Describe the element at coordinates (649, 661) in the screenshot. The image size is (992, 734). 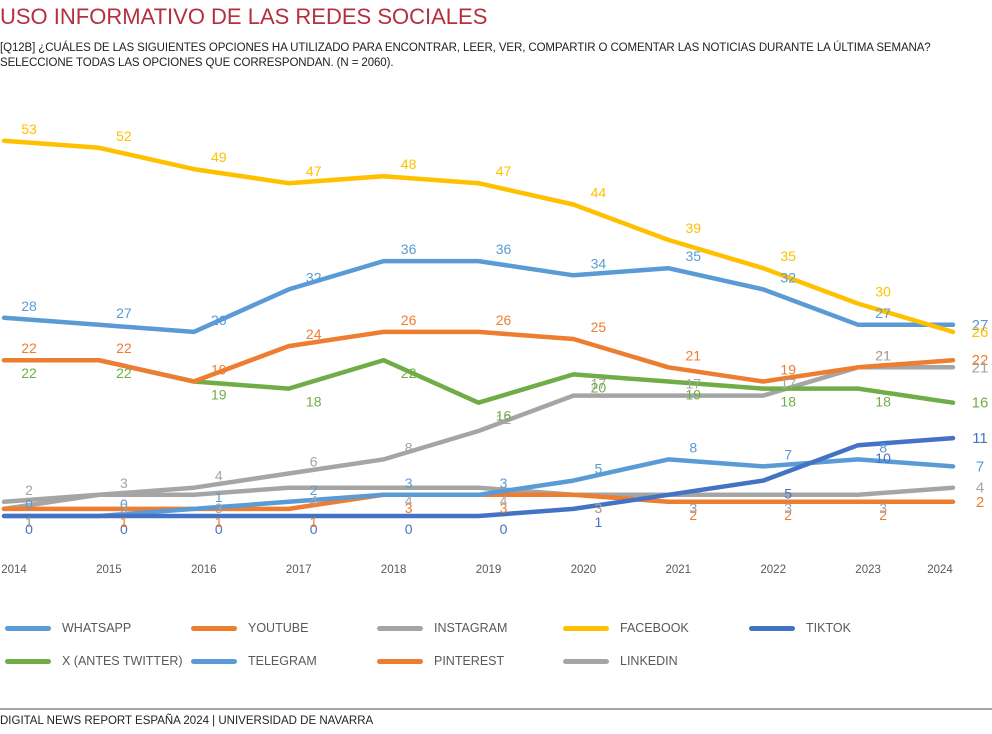
I see `legend-label: LINKEDIN` at that location.